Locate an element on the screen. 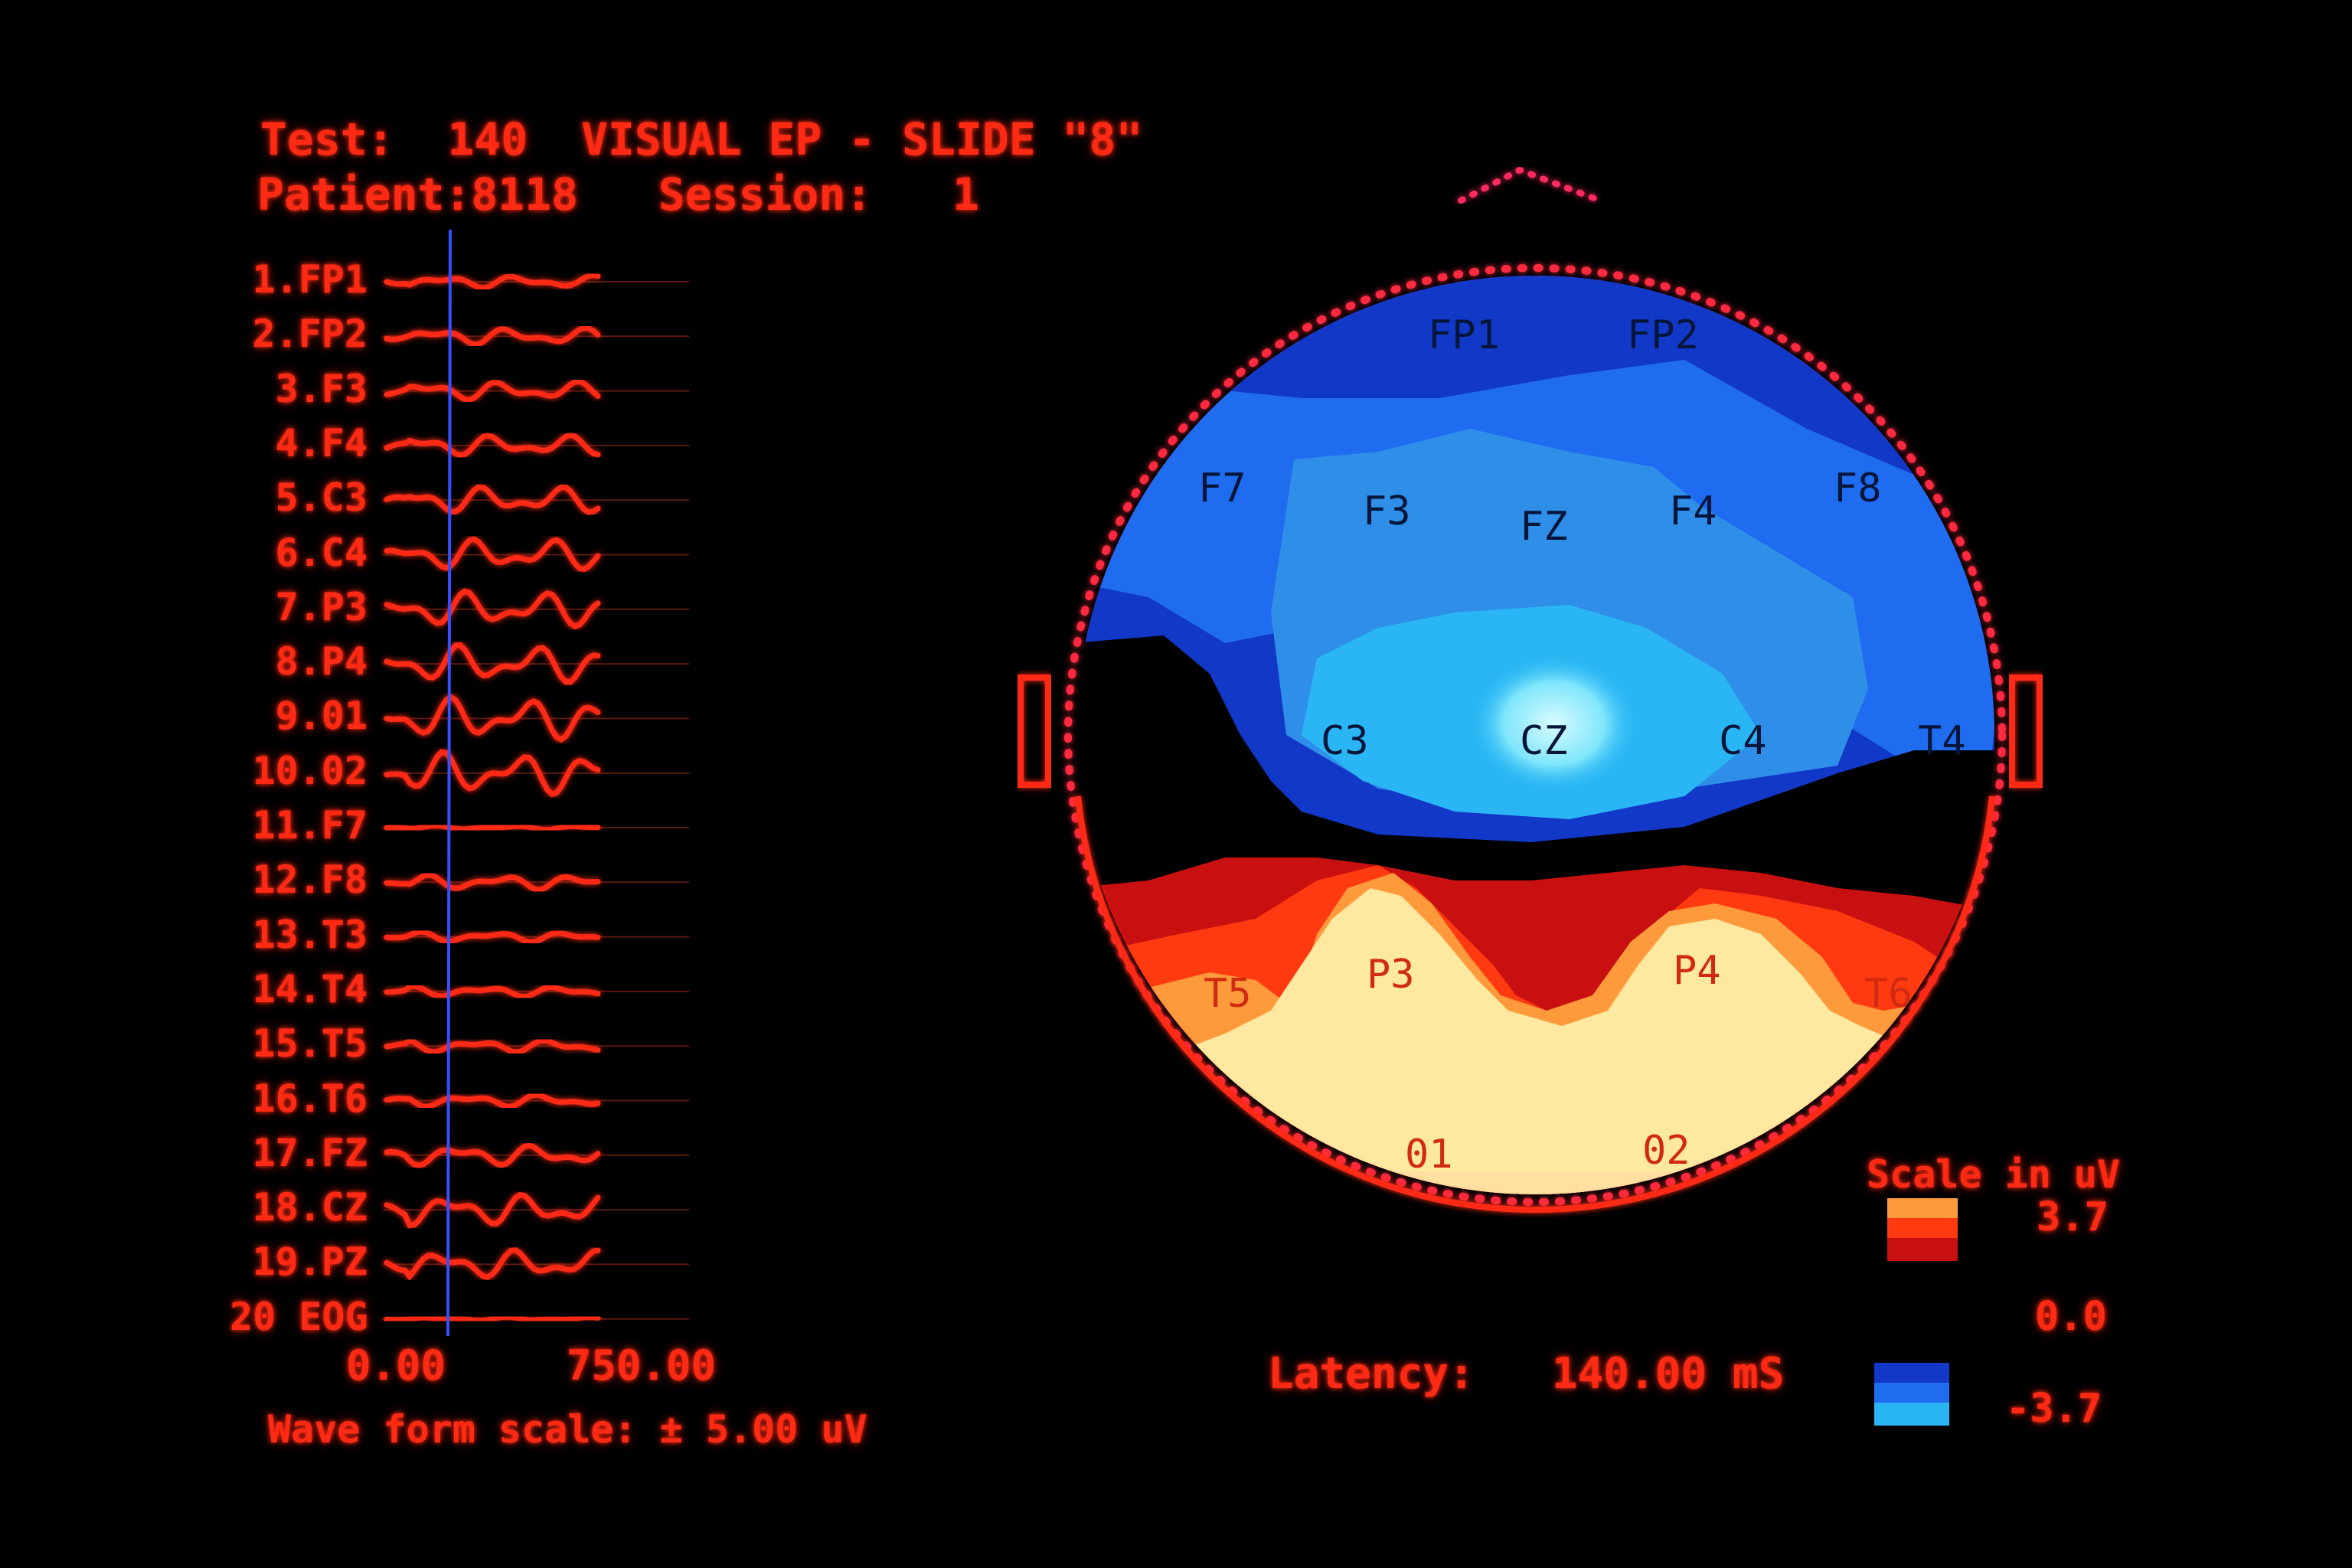  scale-max-value: 3.7 is located at coordinates (2073, 1217).